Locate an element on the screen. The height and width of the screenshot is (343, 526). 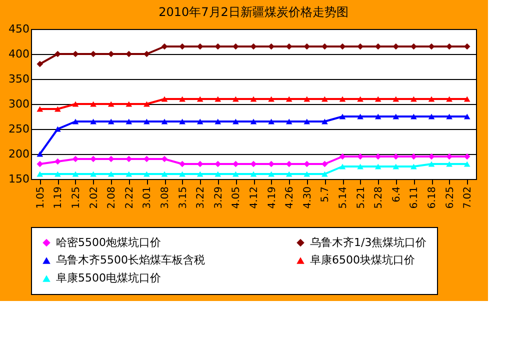
legend-label: 阜康6500块煤坑口价 is located at coordinates (362, 260).